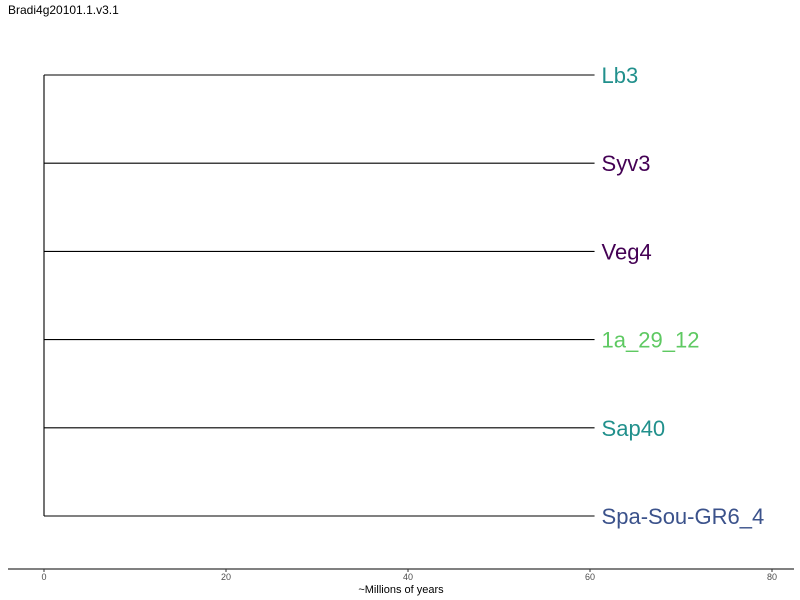 This screenshot has width=800, height=600. Describe the element at coordinates (772, 577) in the screenshot. I see `x-tick-label: 80` at that location.